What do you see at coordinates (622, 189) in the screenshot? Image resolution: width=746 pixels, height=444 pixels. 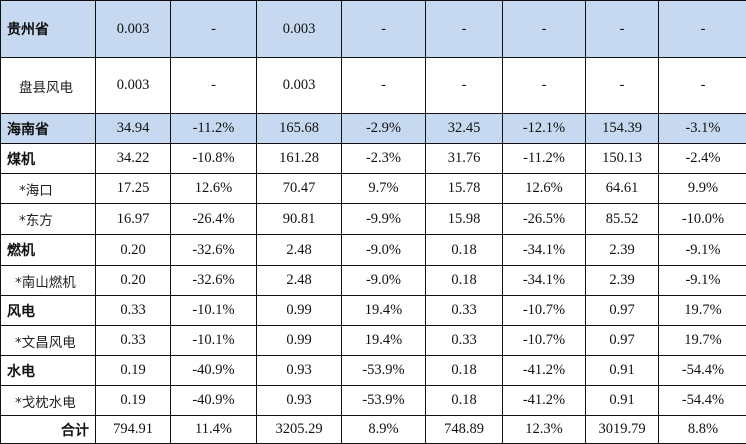 I see `table-cell: 64.61` at bounding box center [622, 189].